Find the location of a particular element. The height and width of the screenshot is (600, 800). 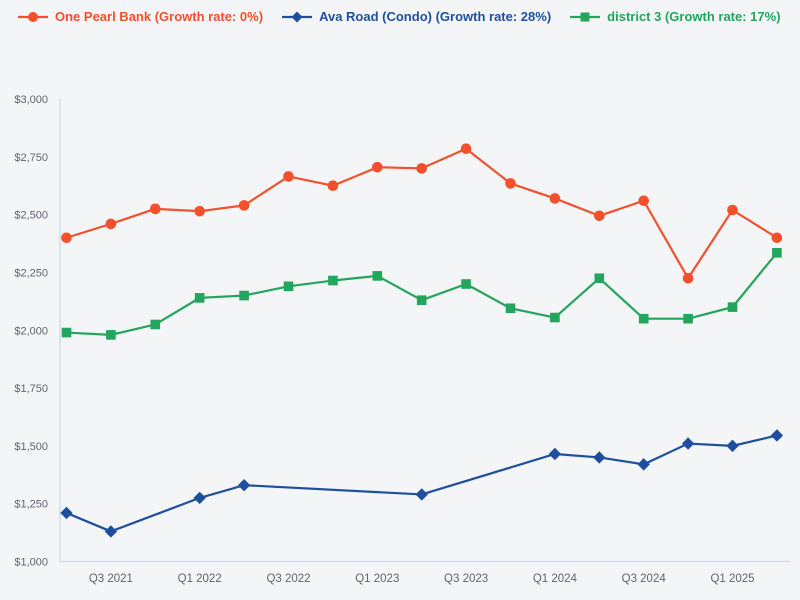

y-tick-label: $1,500 is located at coordinates (31, 447).